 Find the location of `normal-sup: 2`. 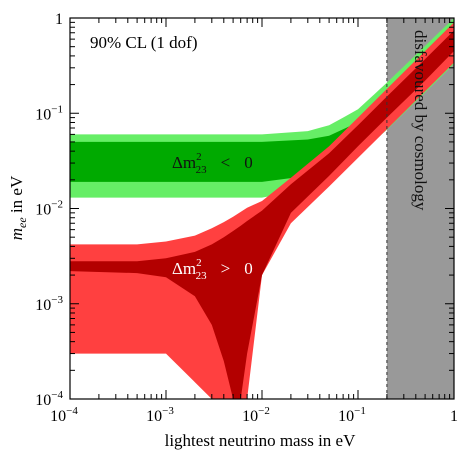

normal-sup: 2 is located at coordinates (199, 263).